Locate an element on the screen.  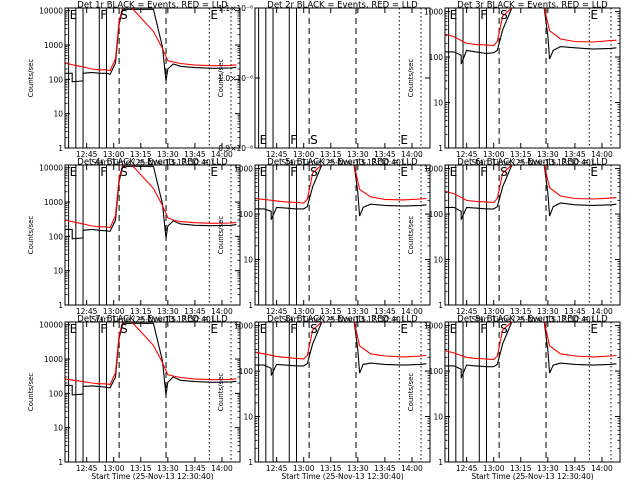
chart-title: Det 6r BLACK = Events, RED = LLD is located at coordinates (532, 163).